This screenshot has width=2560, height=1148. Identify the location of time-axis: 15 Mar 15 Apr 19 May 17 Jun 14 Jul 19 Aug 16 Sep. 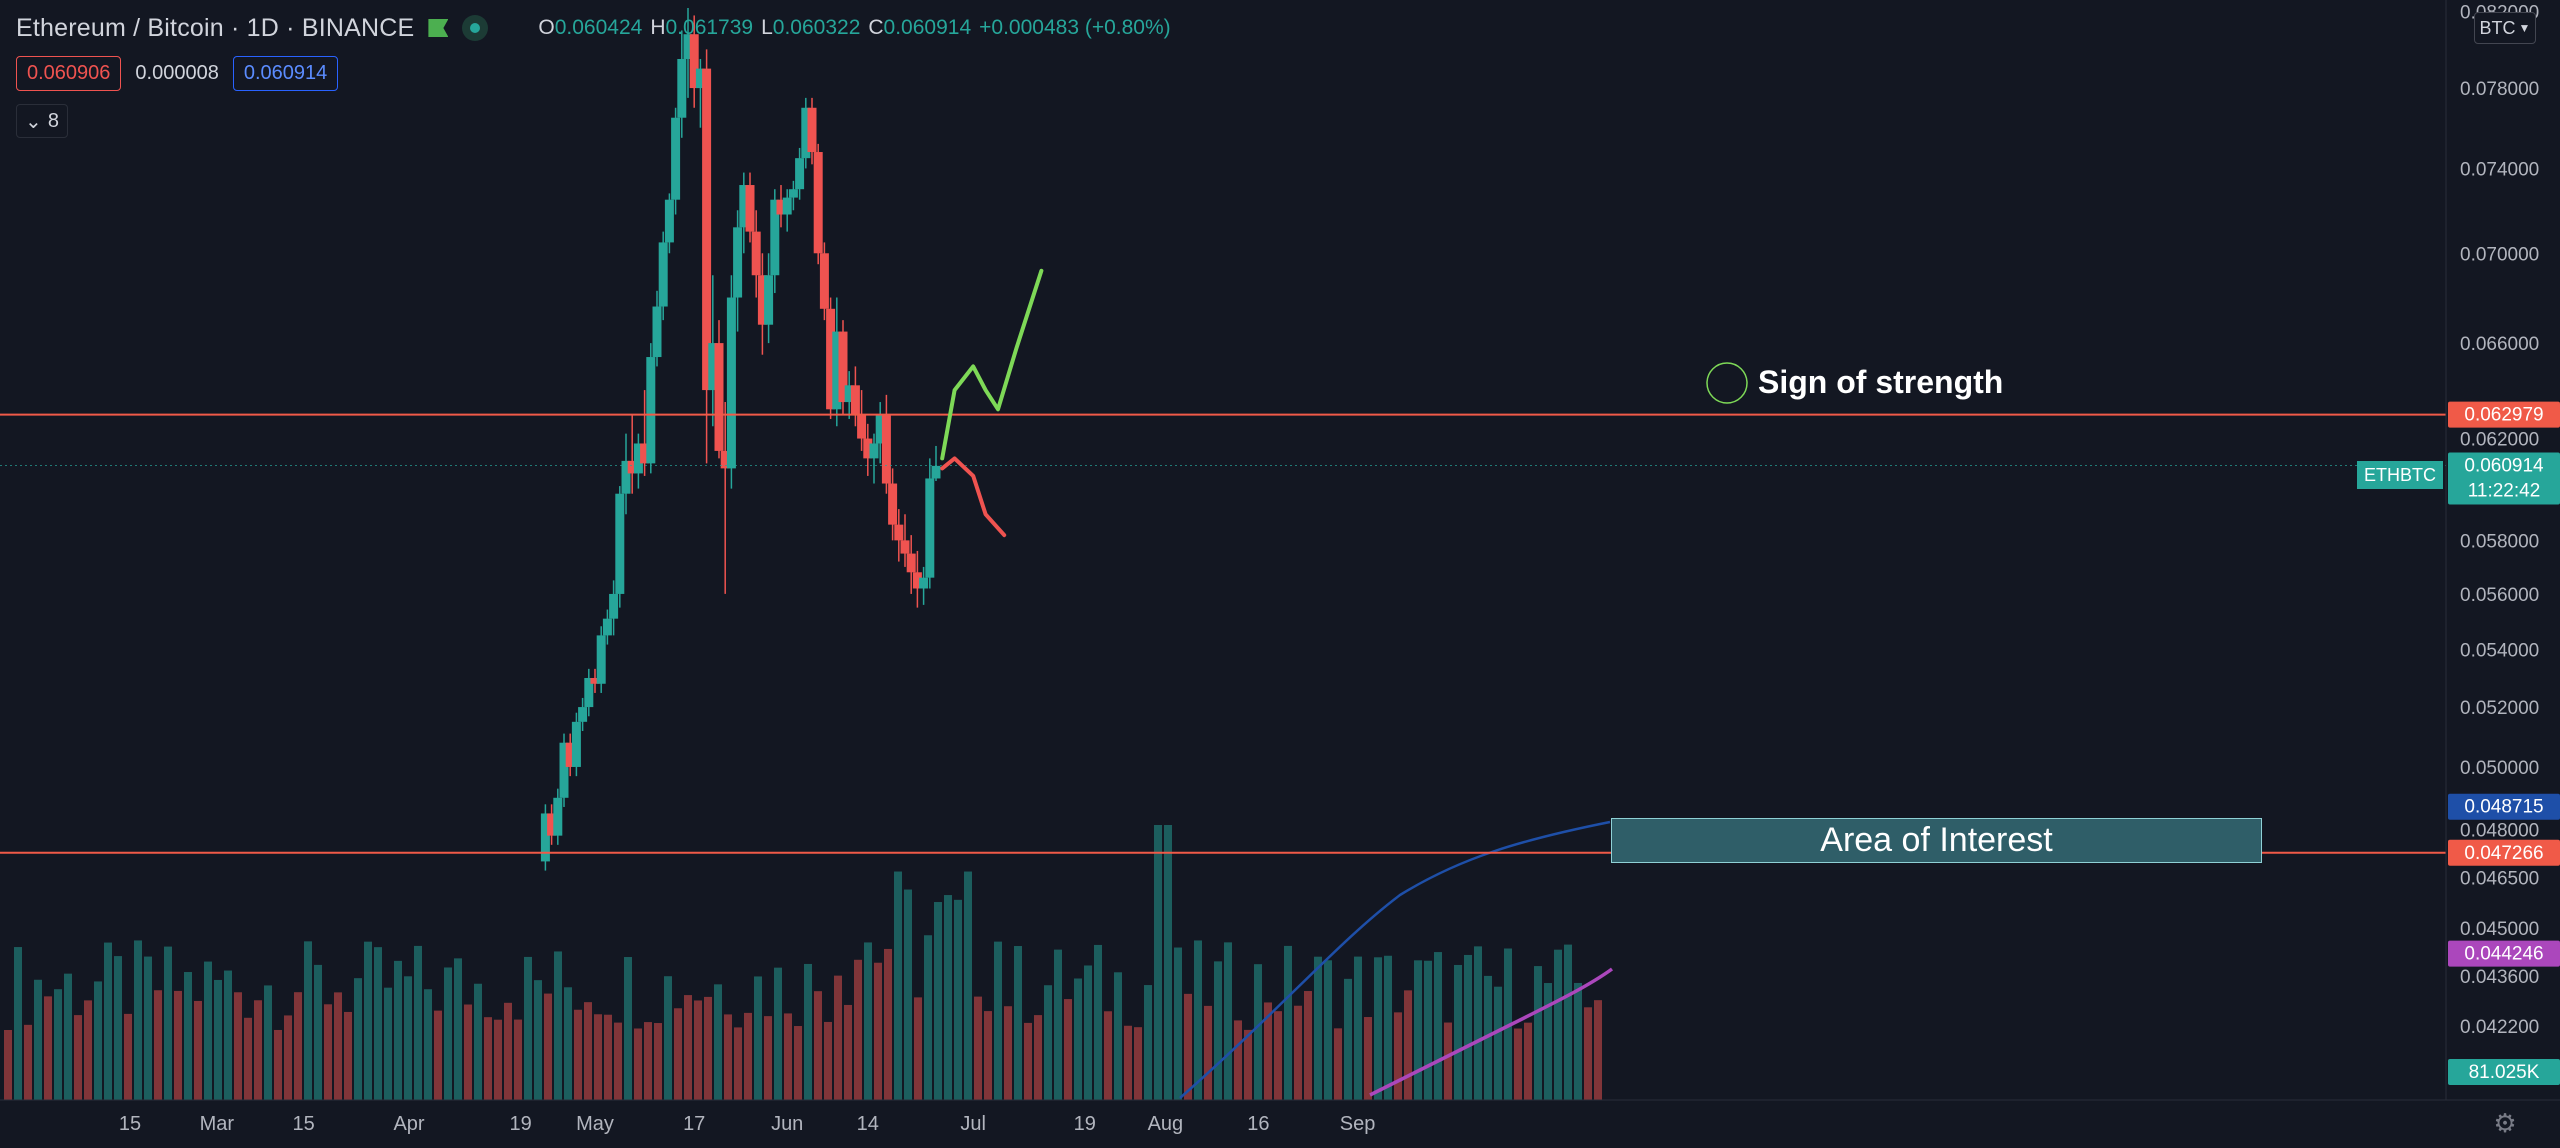
(747, 1124).